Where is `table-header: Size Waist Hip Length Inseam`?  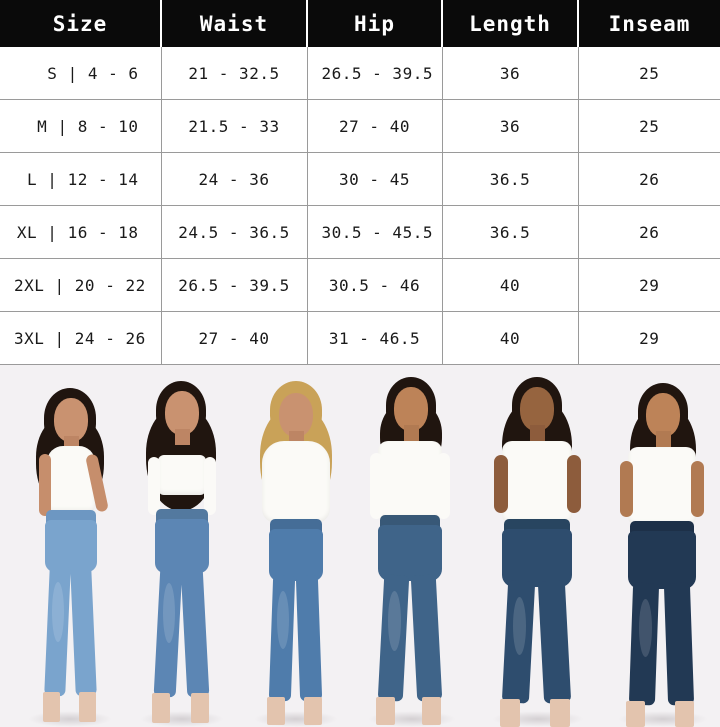 table-header: Size Waist Hip Length Inseam is located at coordinates (360, 23).